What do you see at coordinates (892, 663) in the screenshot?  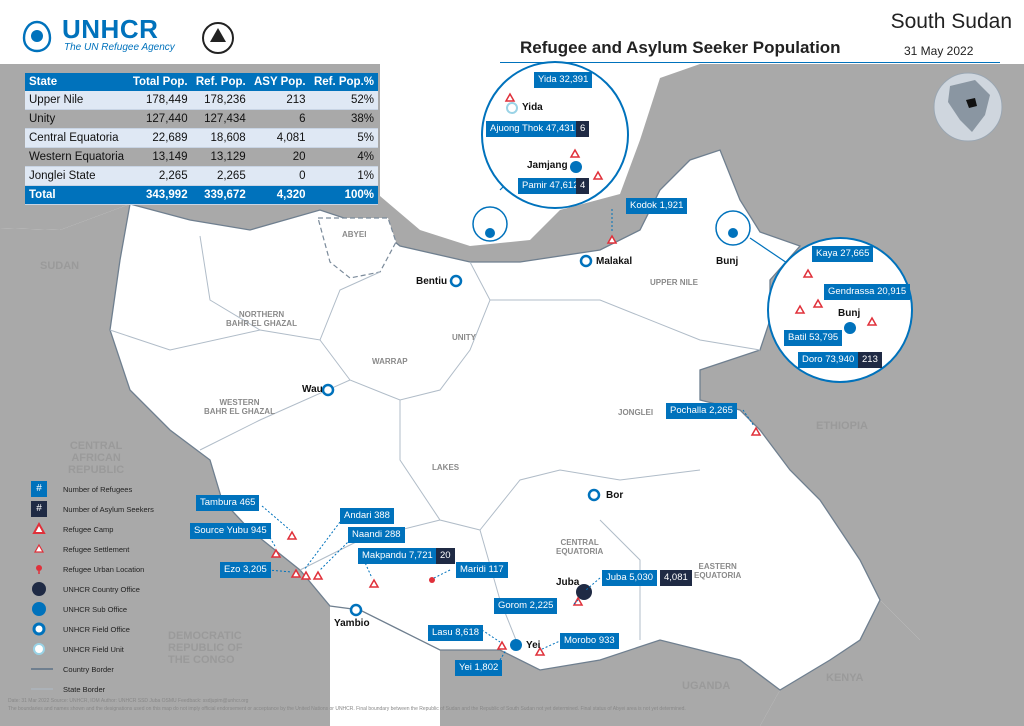 I see `kenya-area` at bounding box center [892, 663].